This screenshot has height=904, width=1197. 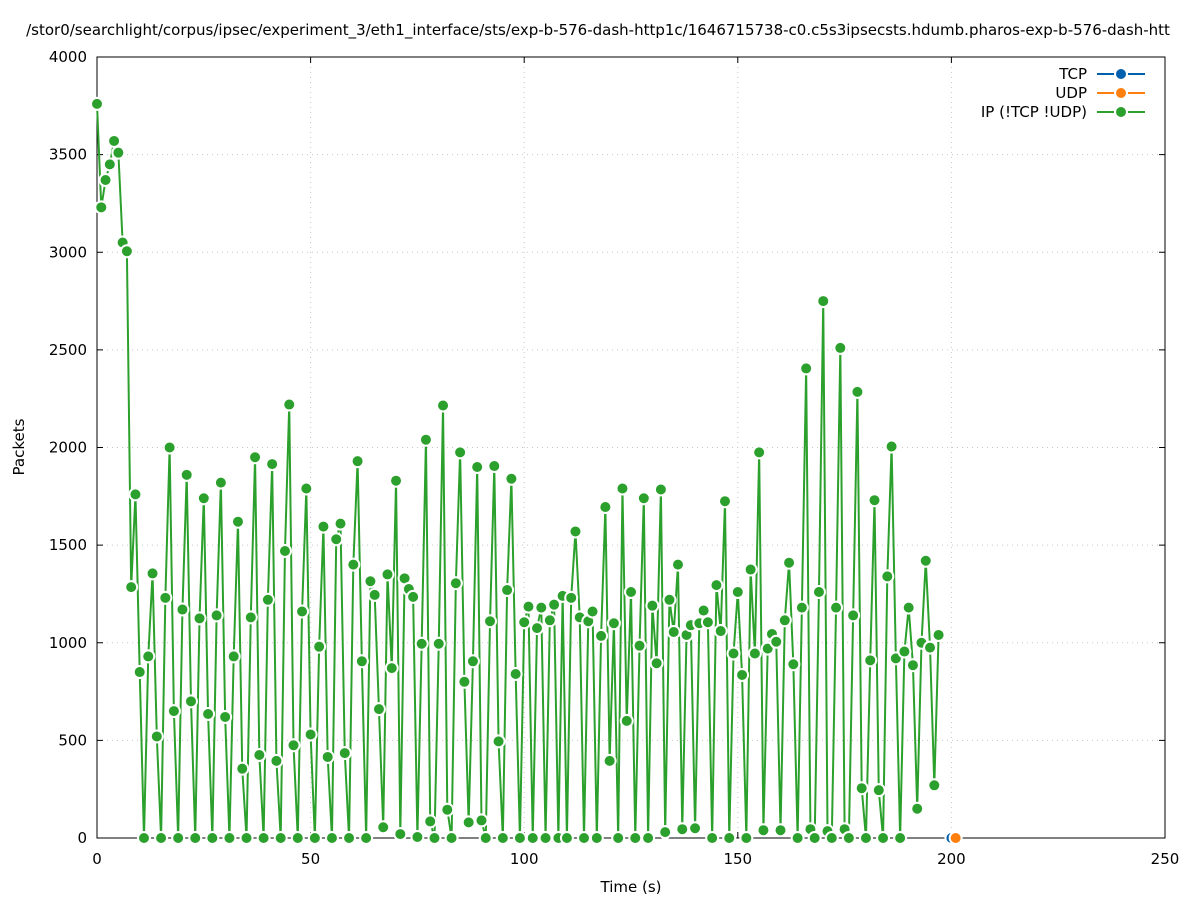 What do you see at coordinates (68, 350) in the screenshot?
I see `y-tick-label: 2500` at bounding box center [68, 350].